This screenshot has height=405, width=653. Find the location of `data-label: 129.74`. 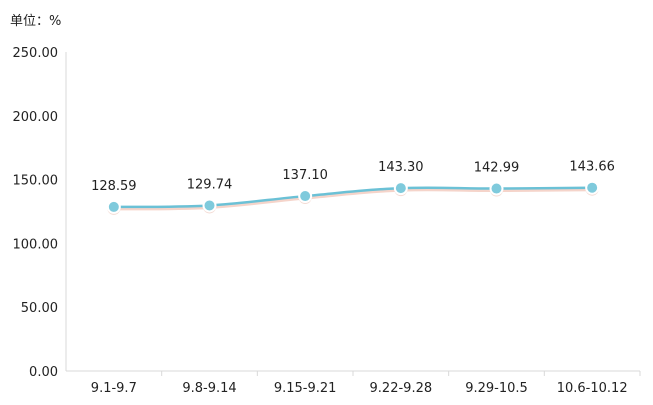

data-label: 129.74 is located at coordinates (210, 184).